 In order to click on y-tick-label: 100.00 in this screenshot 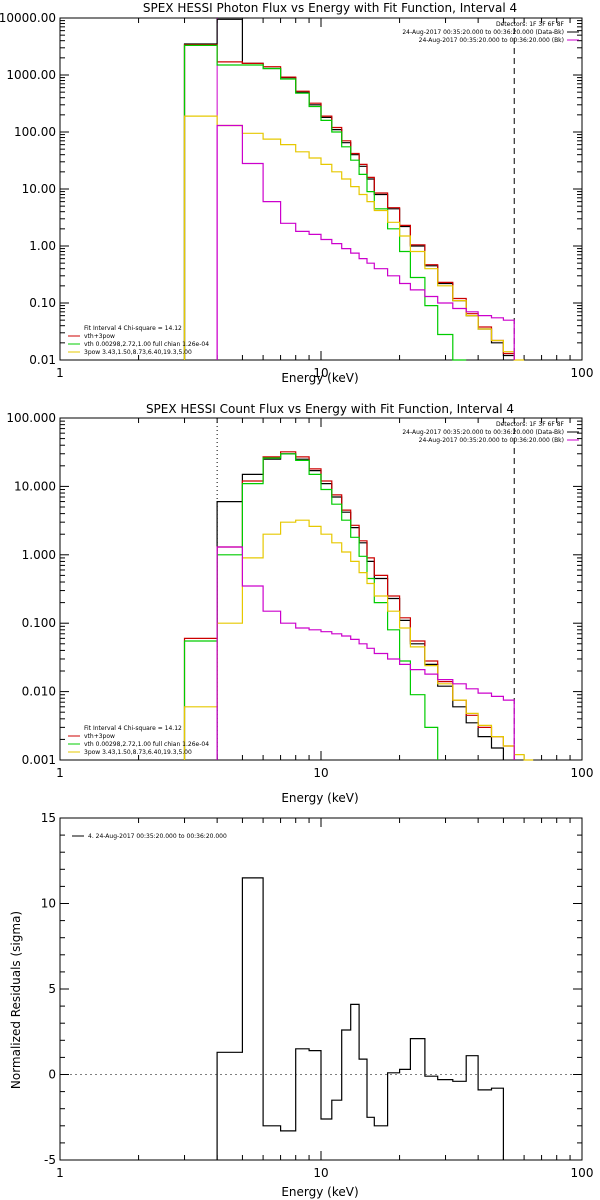, I will do `click(35, 132)`.